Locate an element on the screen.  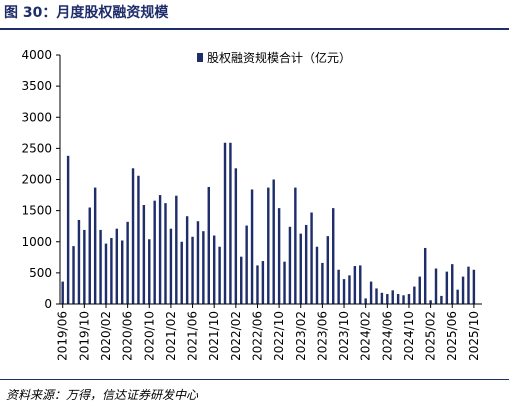
bar-2022/06 is located at coordinates (257, 284).